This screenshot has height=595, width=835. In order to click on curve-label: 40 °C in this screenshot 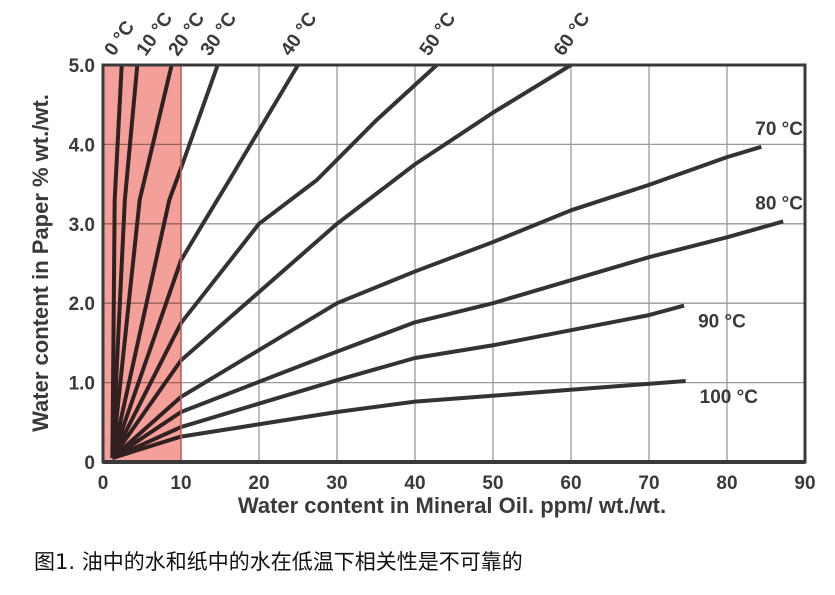, I will do `click(299, 33)`.